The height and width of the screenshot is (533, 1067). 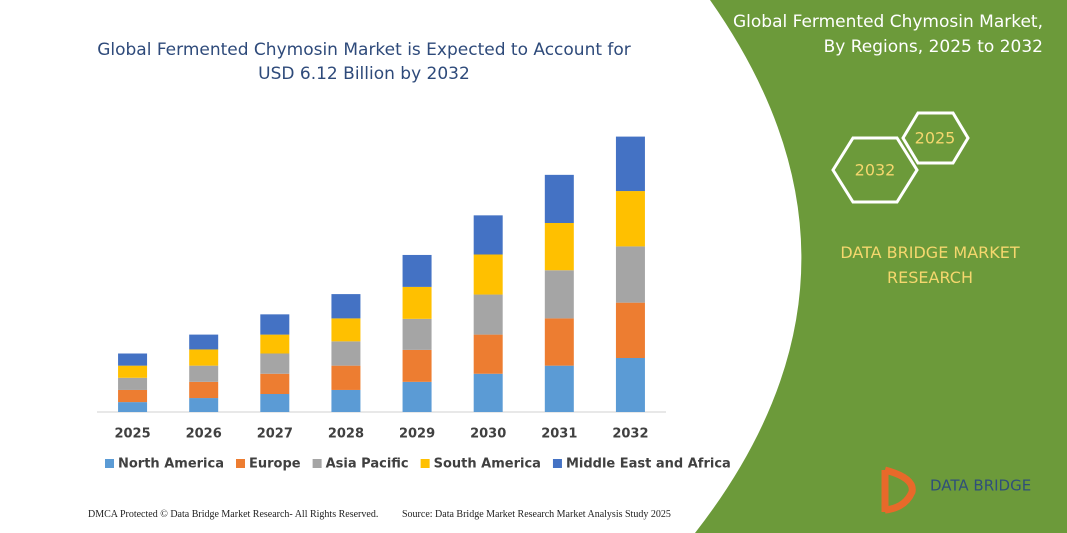 What do you see at coordinates (930, 265) in the screenshot?
I see `brand-text: DATA BRIDGE MARKET RESEARCH` at bounding box center [930, 265].